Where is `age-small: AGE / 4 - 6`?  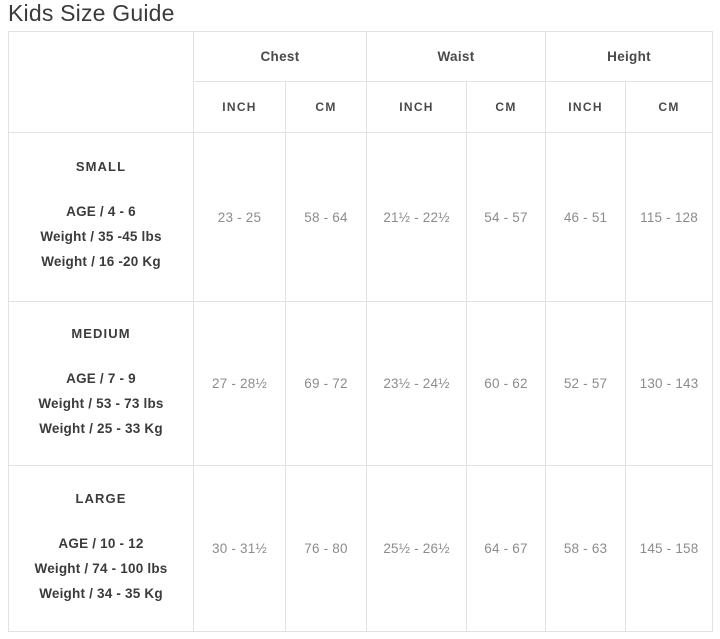
age-small: AGE / 4 - 6 is located at coordinates (101, 211).